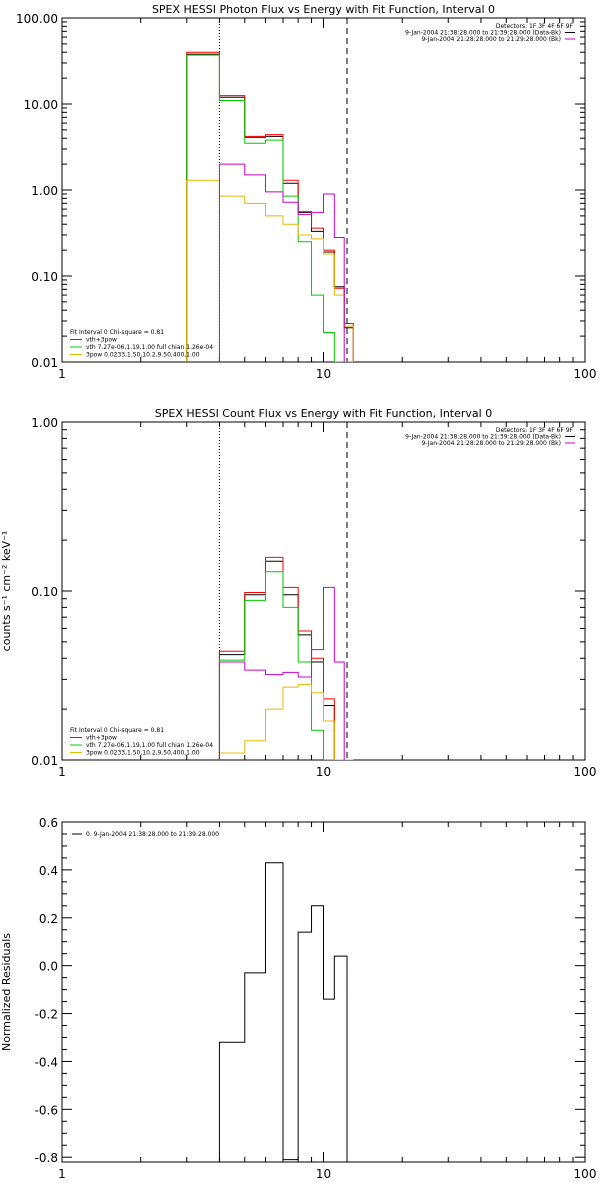 The image size is (600, 1200). Describe the element at coordinates (44, 592) in the screenshot. I see `p1-y-tick-label: 0.10` at that location.